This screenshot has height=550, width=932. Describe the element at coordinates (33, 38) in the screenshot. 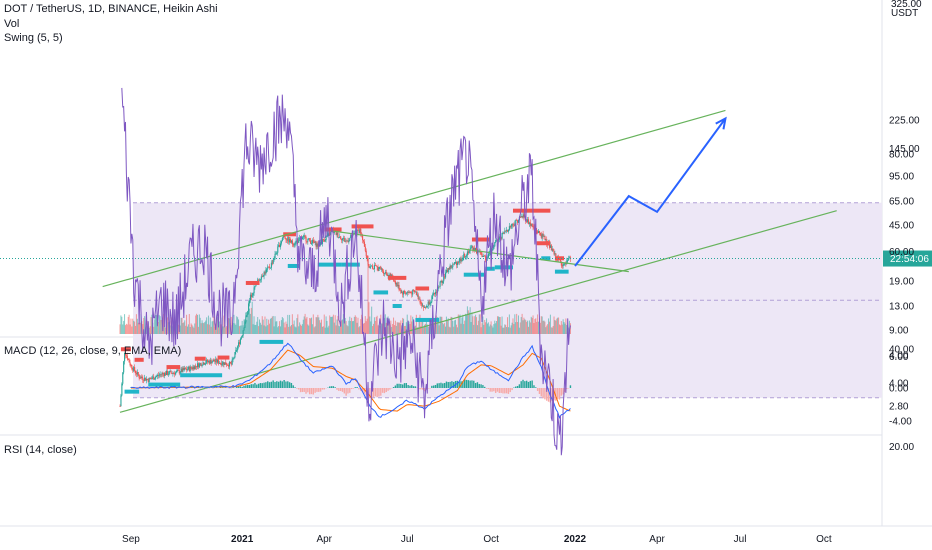

I see `swing-indicator-label: Swing (5, 5)` at that location.